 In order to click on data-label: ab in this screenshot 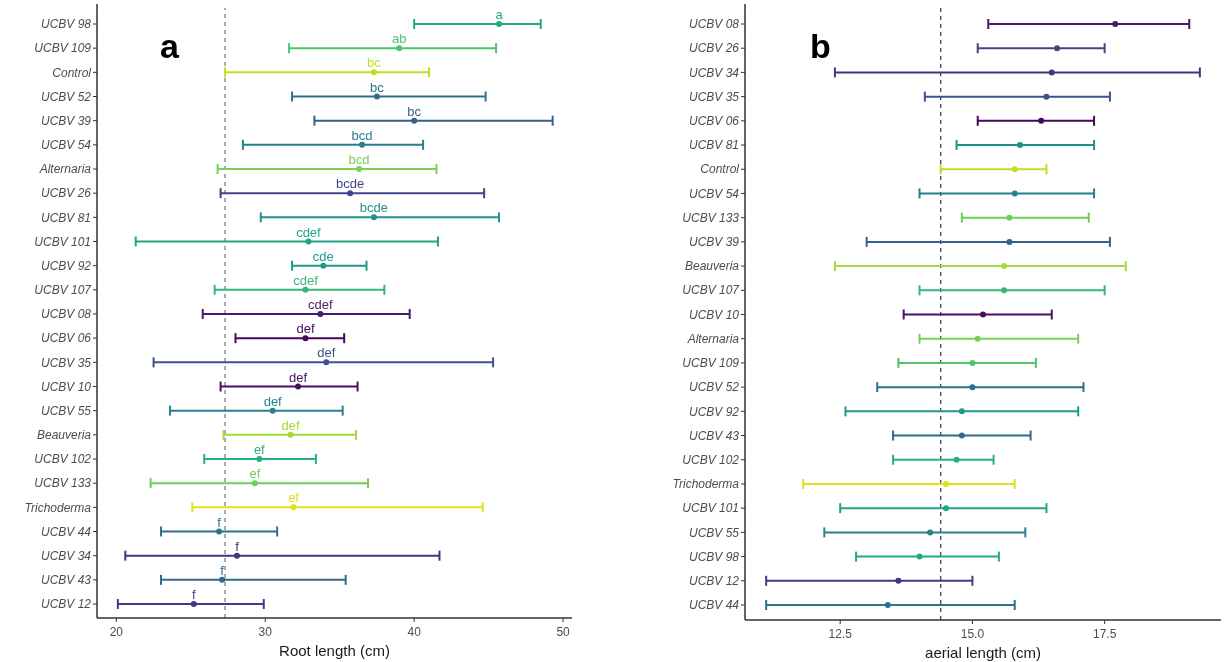, I will do `click(399, 39)`.